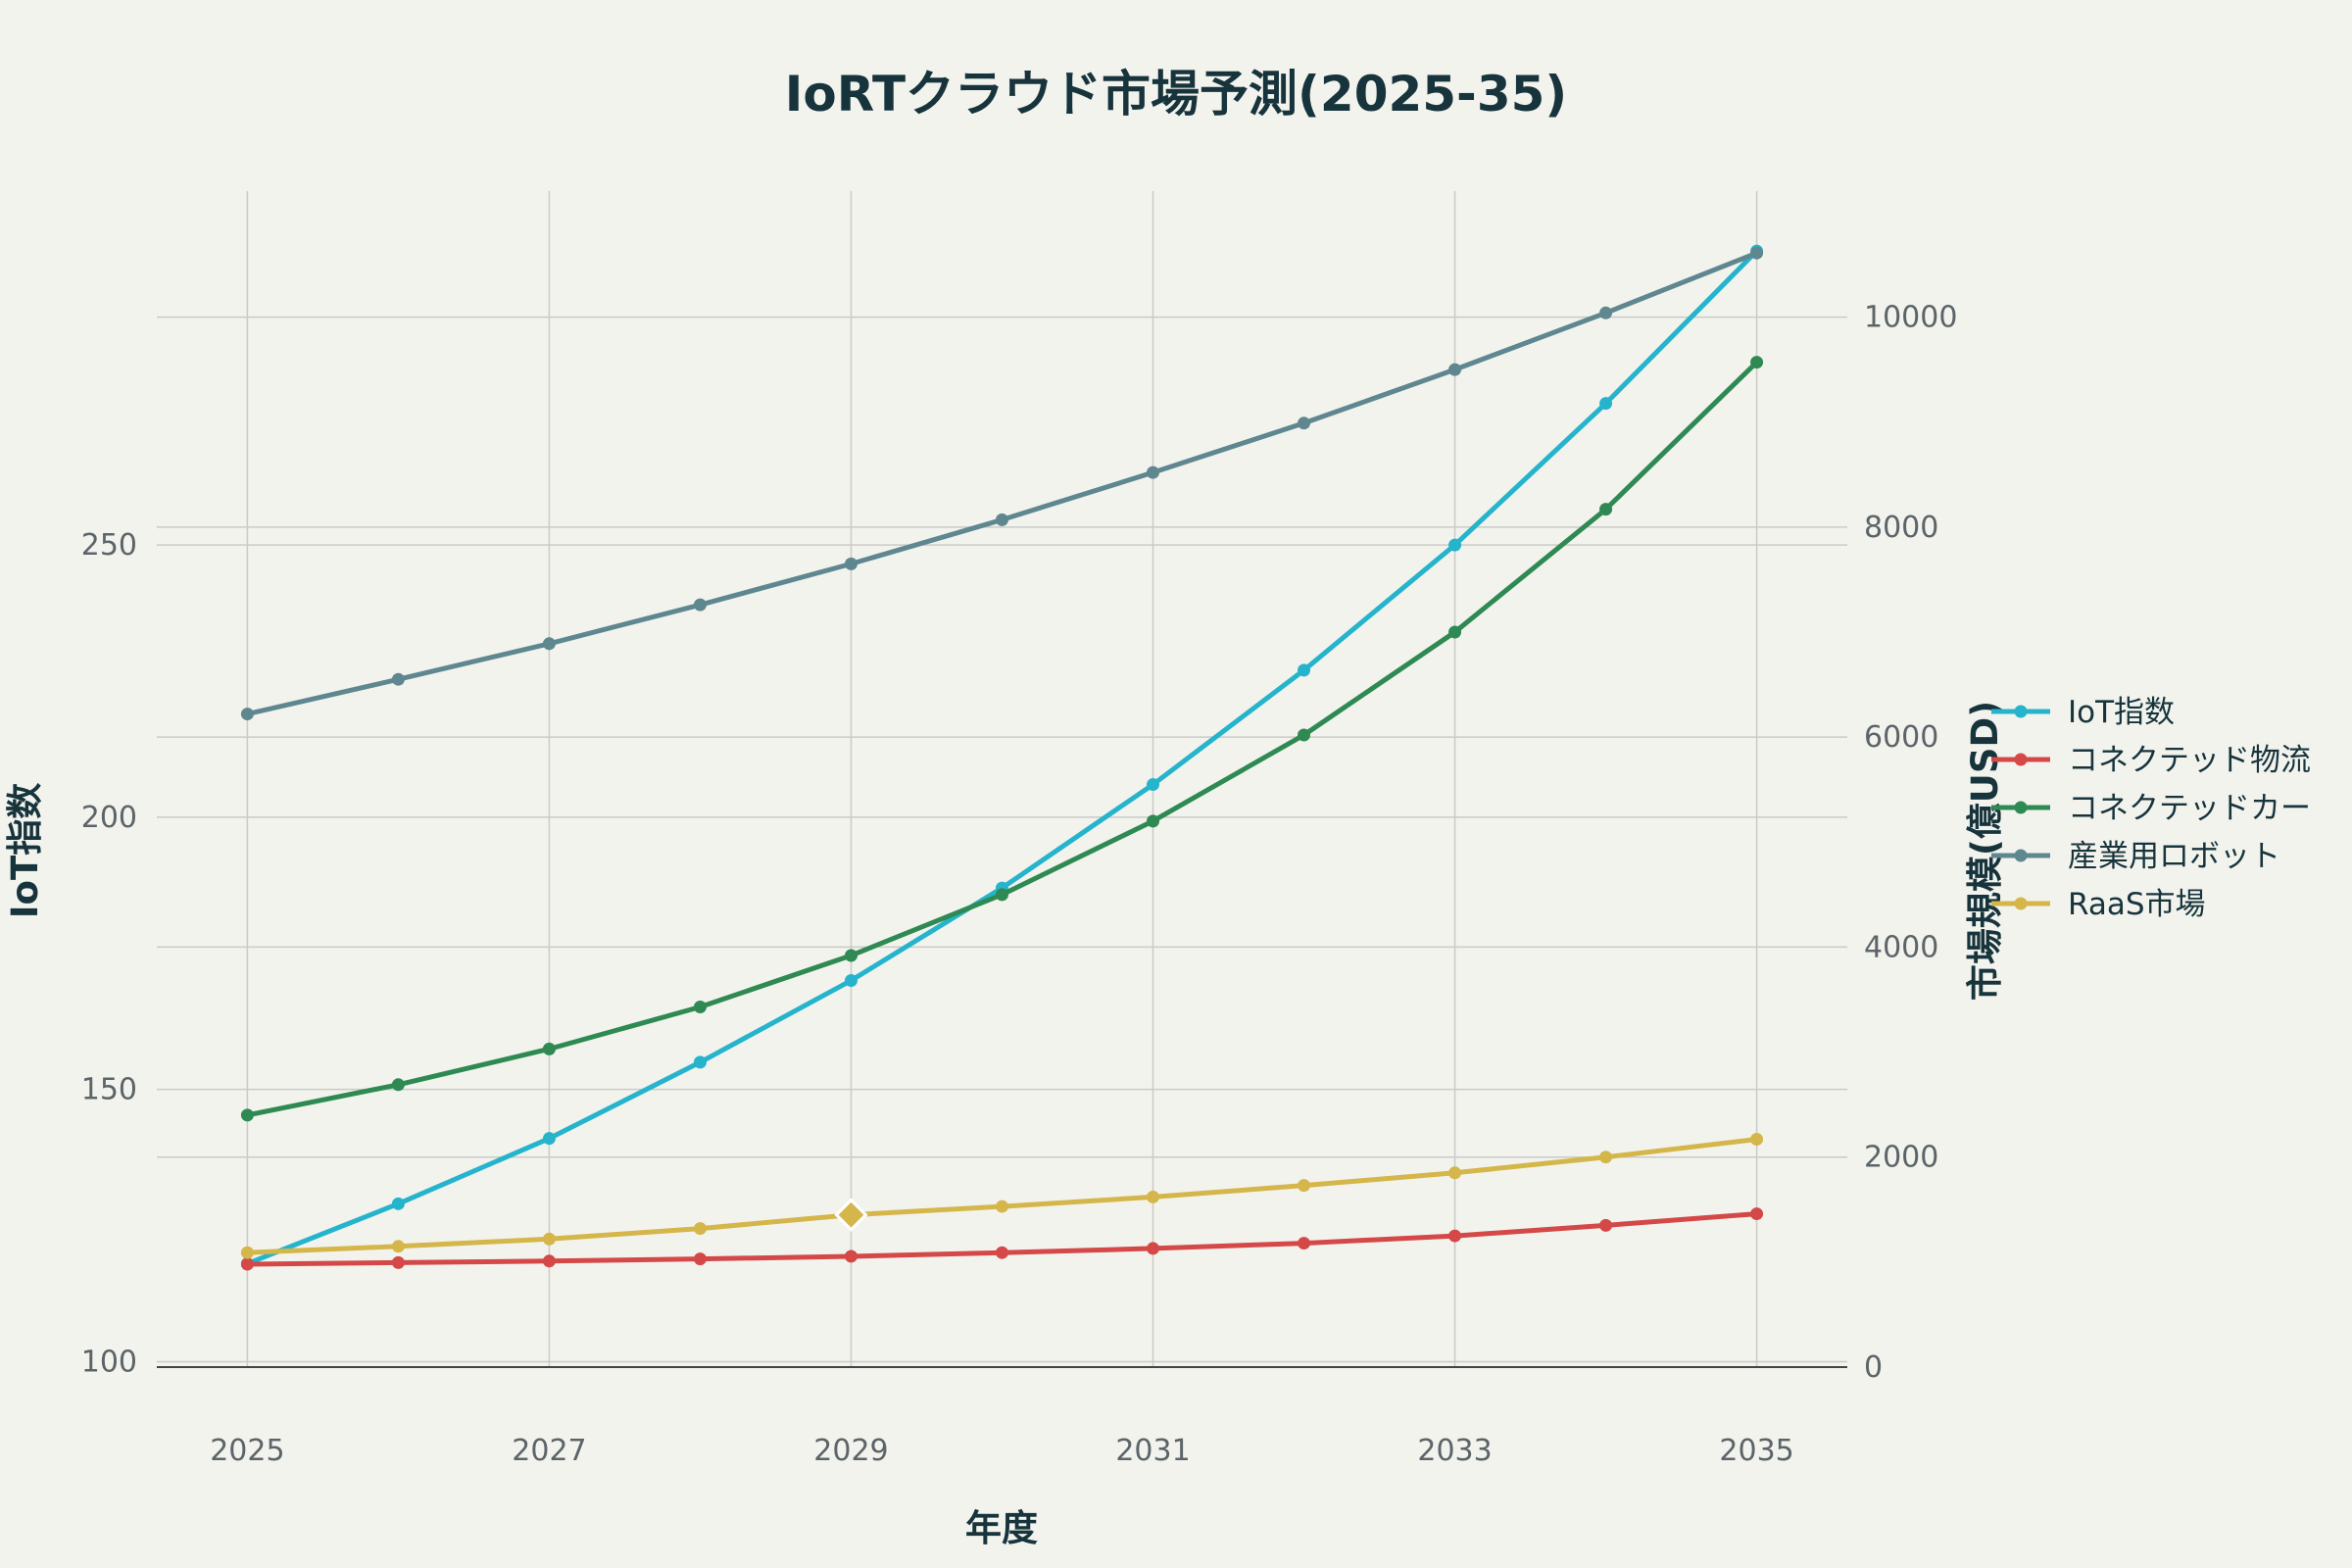 Image resolution: width=2352 pixels, height=1568 pixels. What do you see at coordinates (1152, 1451) in the screenshot?
I see `x-tick-label: 2031` at bounding box center [1152, 1451].